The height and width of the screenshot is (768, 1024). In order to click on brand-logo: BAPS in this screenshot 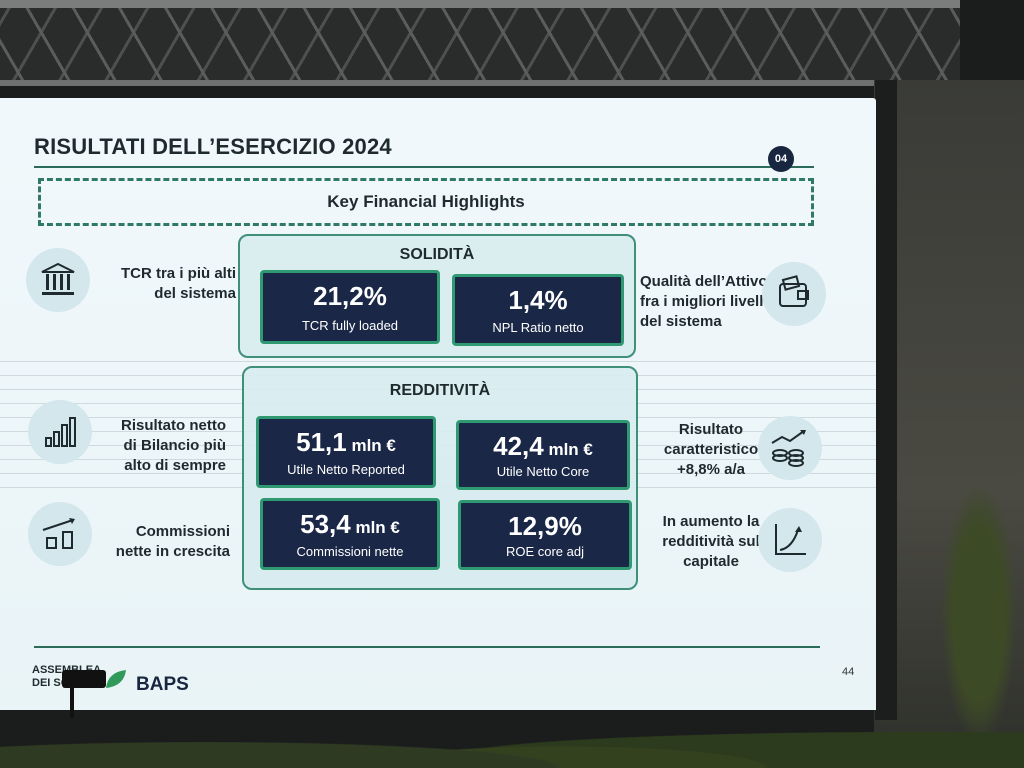, I will do `click(162, 684)`.